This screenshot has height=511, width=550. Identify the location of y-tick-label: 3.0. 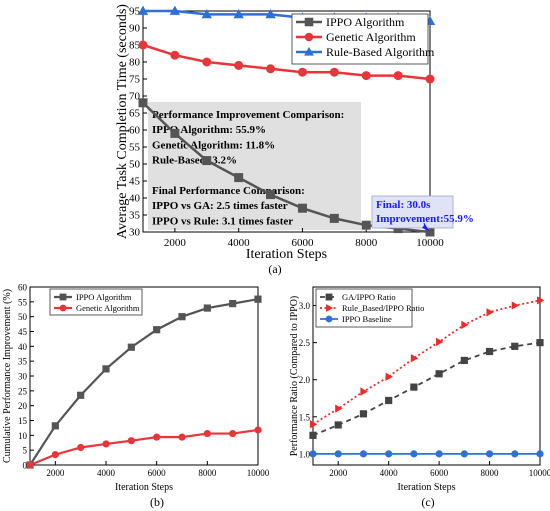
(305, 306).